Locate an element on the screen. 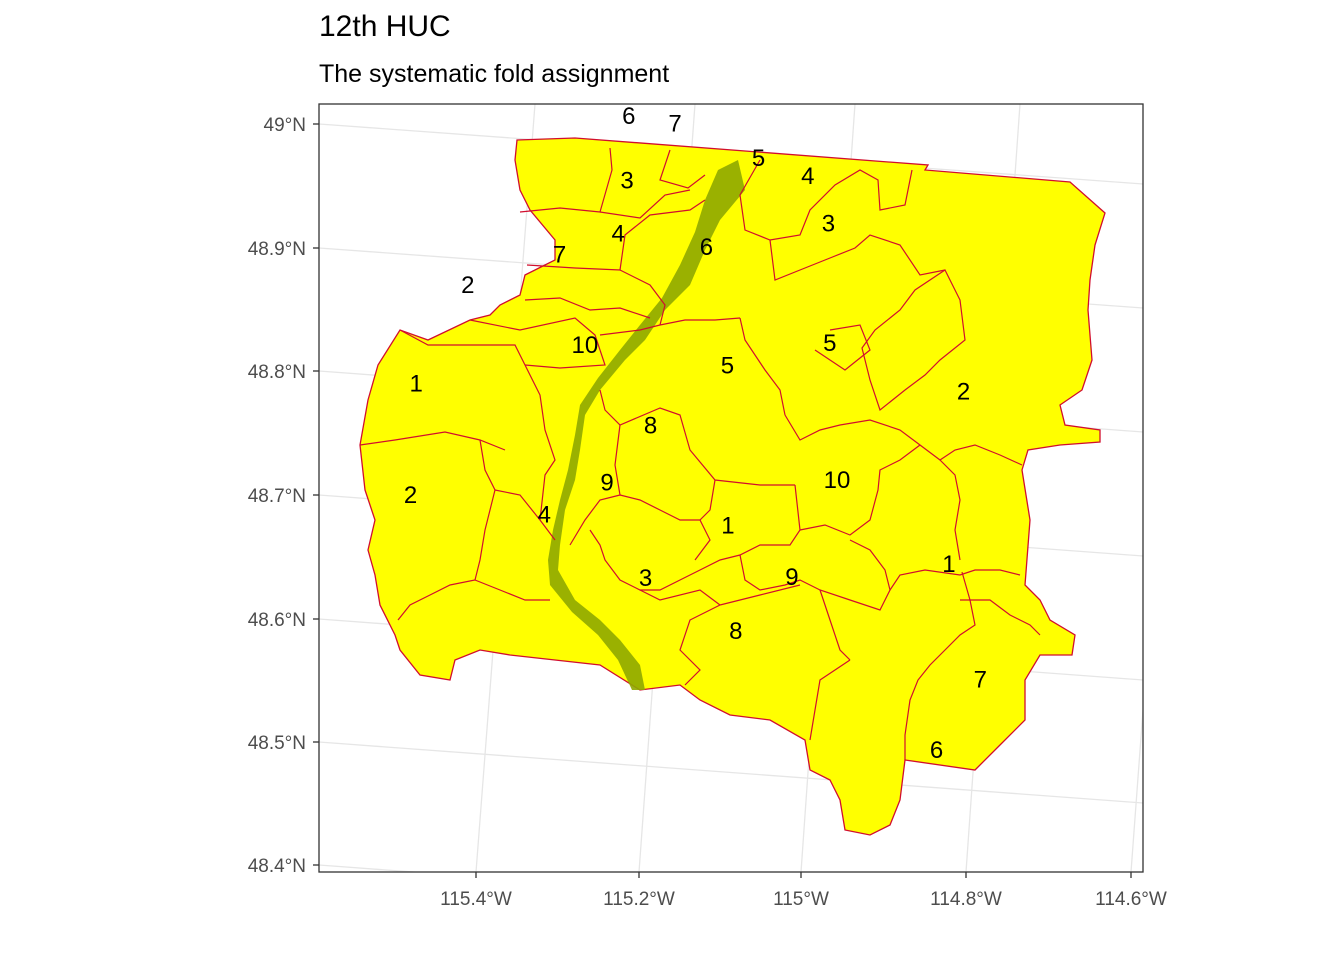 Image resolution: width=1344 pixels, height=960 pixels. river-valley is located at coordinates (646, 425).